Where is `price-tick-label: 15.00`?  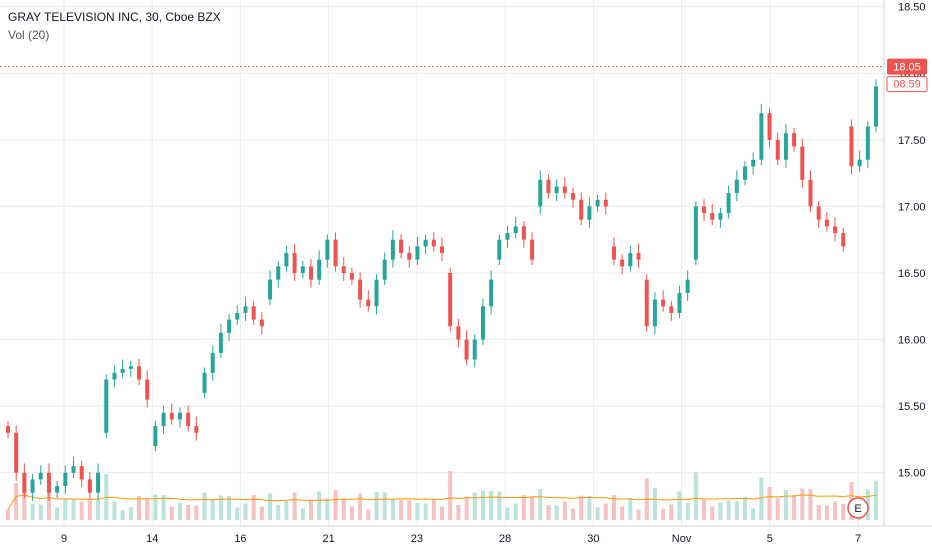
price-tick-label: 15.00 is located at coordinates (912, 474).